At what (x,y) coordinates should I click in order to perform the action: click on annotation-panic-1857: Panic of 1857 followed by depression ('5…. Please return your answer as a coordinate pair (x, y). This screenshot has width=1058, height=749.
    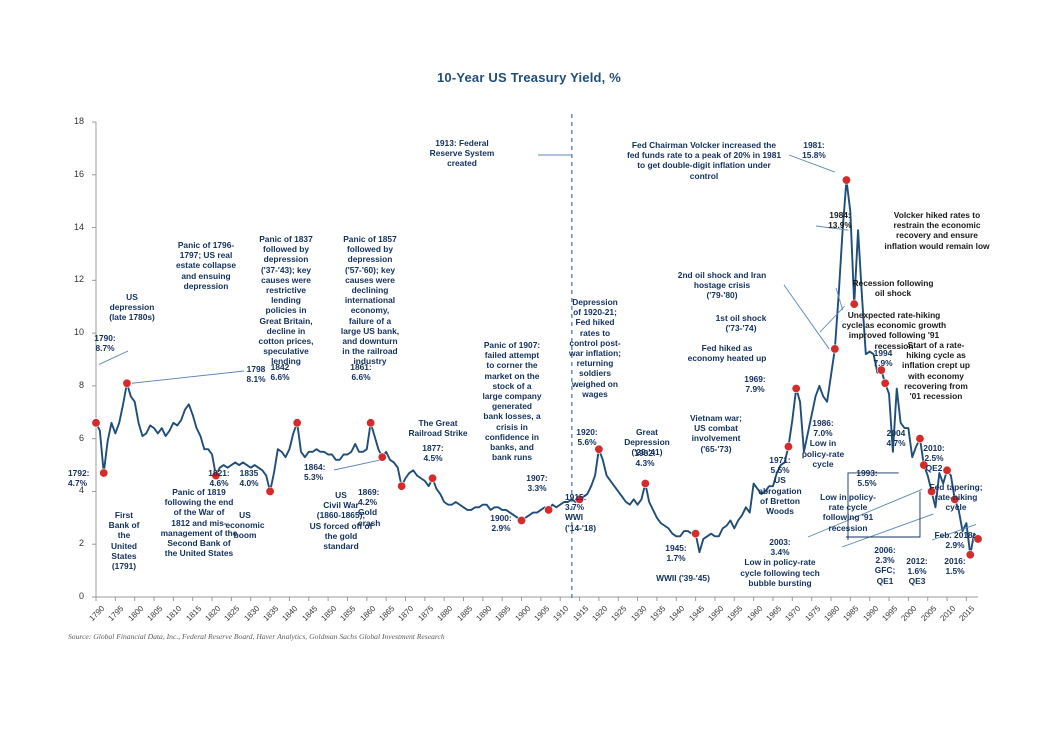
    Looking at the image, I should click on (370, 300).